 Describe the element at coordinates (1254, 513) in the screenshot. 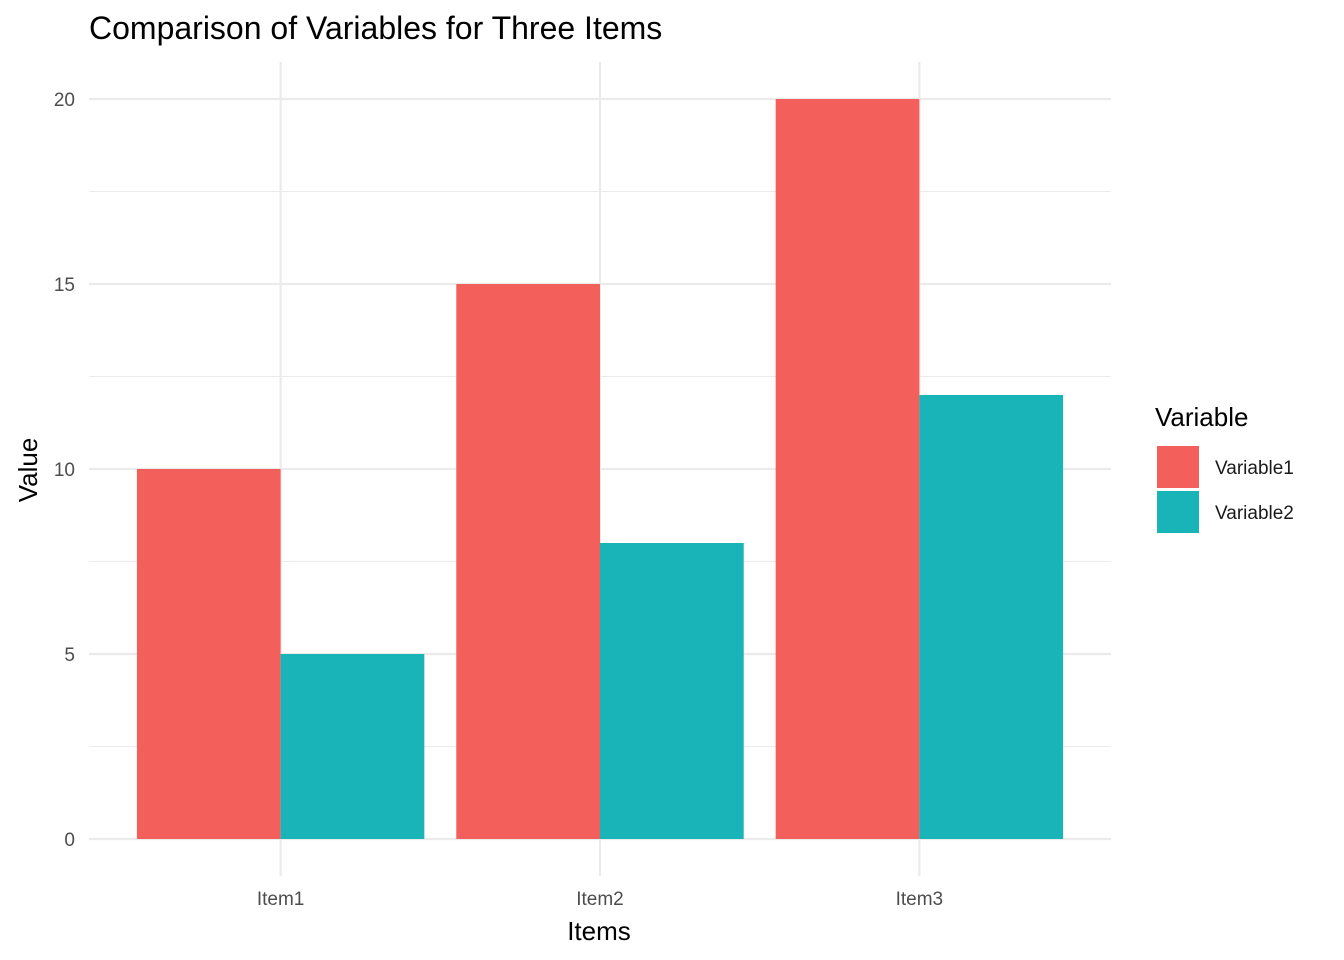

I see `legend-label-variable2: Variable2` at that location.